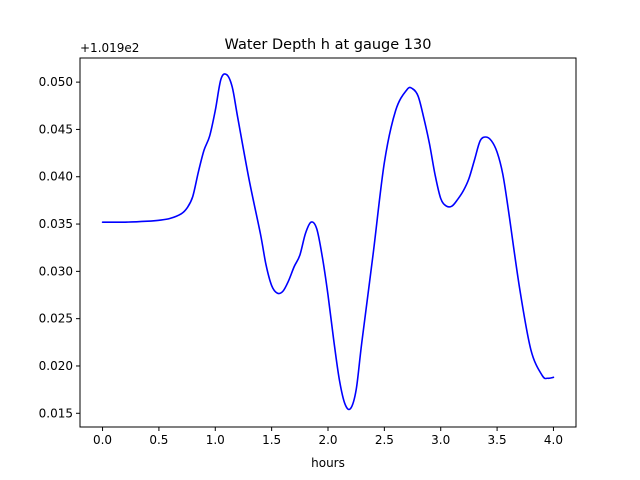  I want to click on y-tick-label: 0.045, so click(56, 129).